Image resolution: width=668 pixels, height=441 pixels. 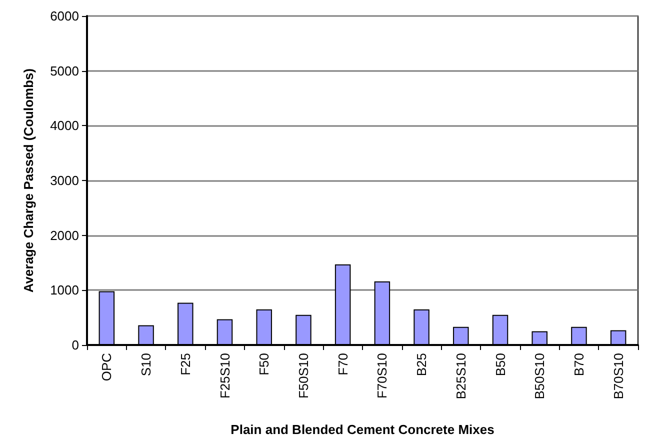 What do you see at coordinates (578, 364) in the screenshot?
I see `x-tick-label: B70` at bounding box center [578, 364].